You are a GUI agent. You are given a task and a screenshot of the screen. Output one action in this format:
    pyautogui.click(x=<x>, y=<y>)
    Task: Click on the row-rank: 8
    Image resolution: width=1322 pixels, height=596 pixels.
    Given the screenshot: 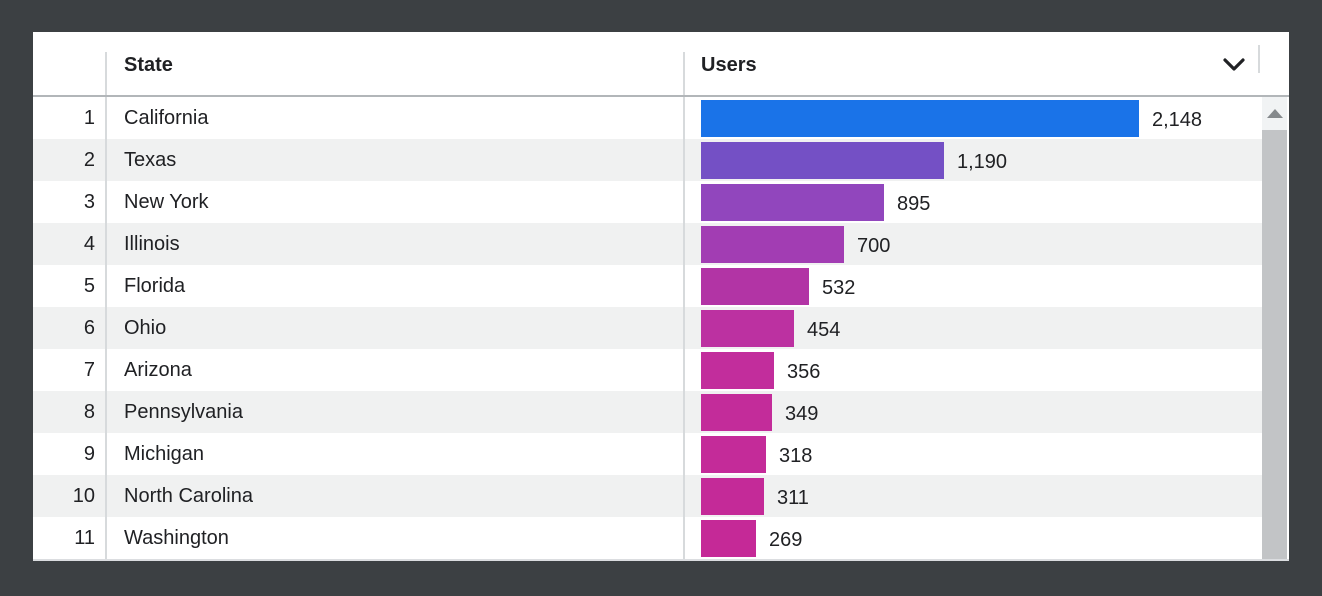 What is the action you would take?
    pyautogui.click(x=89, y=412)
    